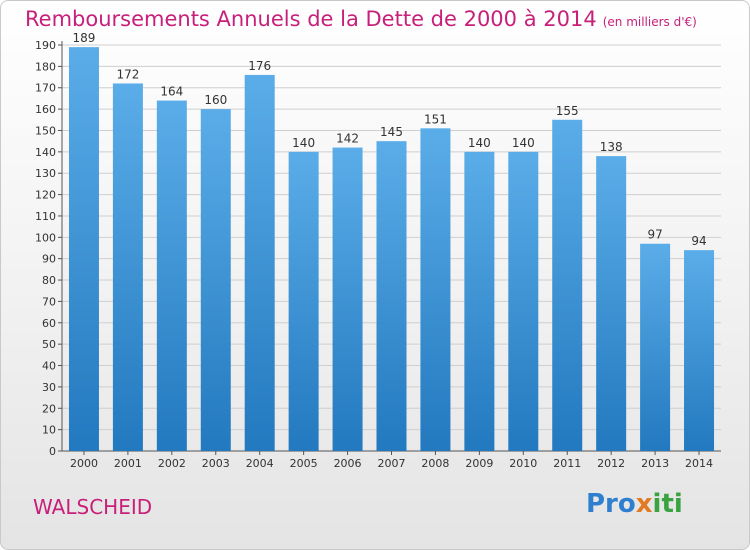 The height and width of the screenshot is (550, 750). I want to click on bar-2000, so click(83, 249).